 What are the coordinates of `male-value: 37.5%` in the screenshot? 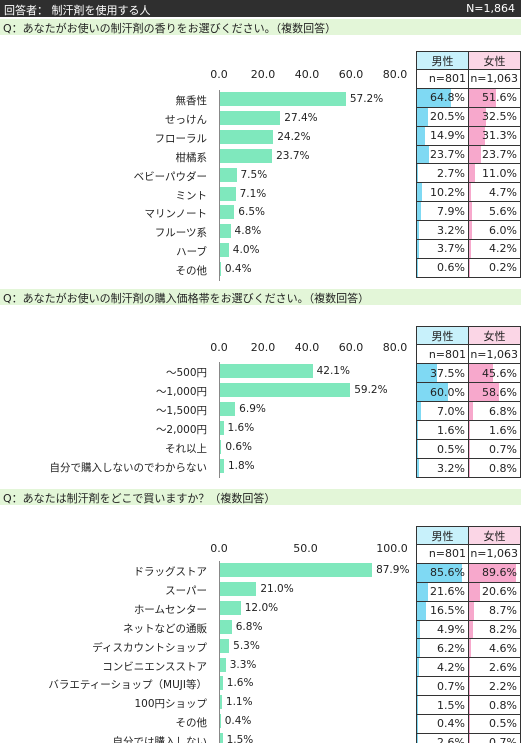 It's located at (447, 373).